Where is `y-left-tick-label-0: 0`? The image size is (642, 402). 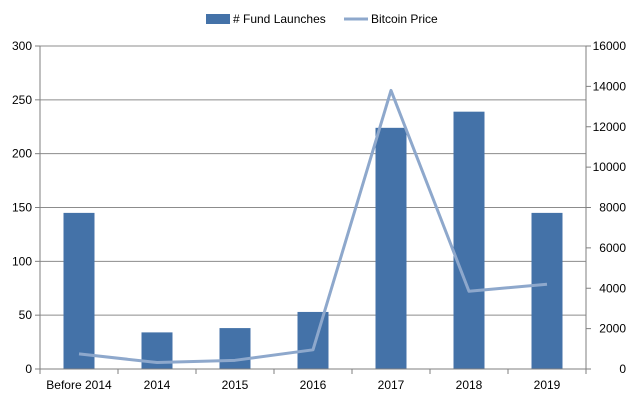
y-left-tick-label-0: 0 is located at coordinates (28, 369).